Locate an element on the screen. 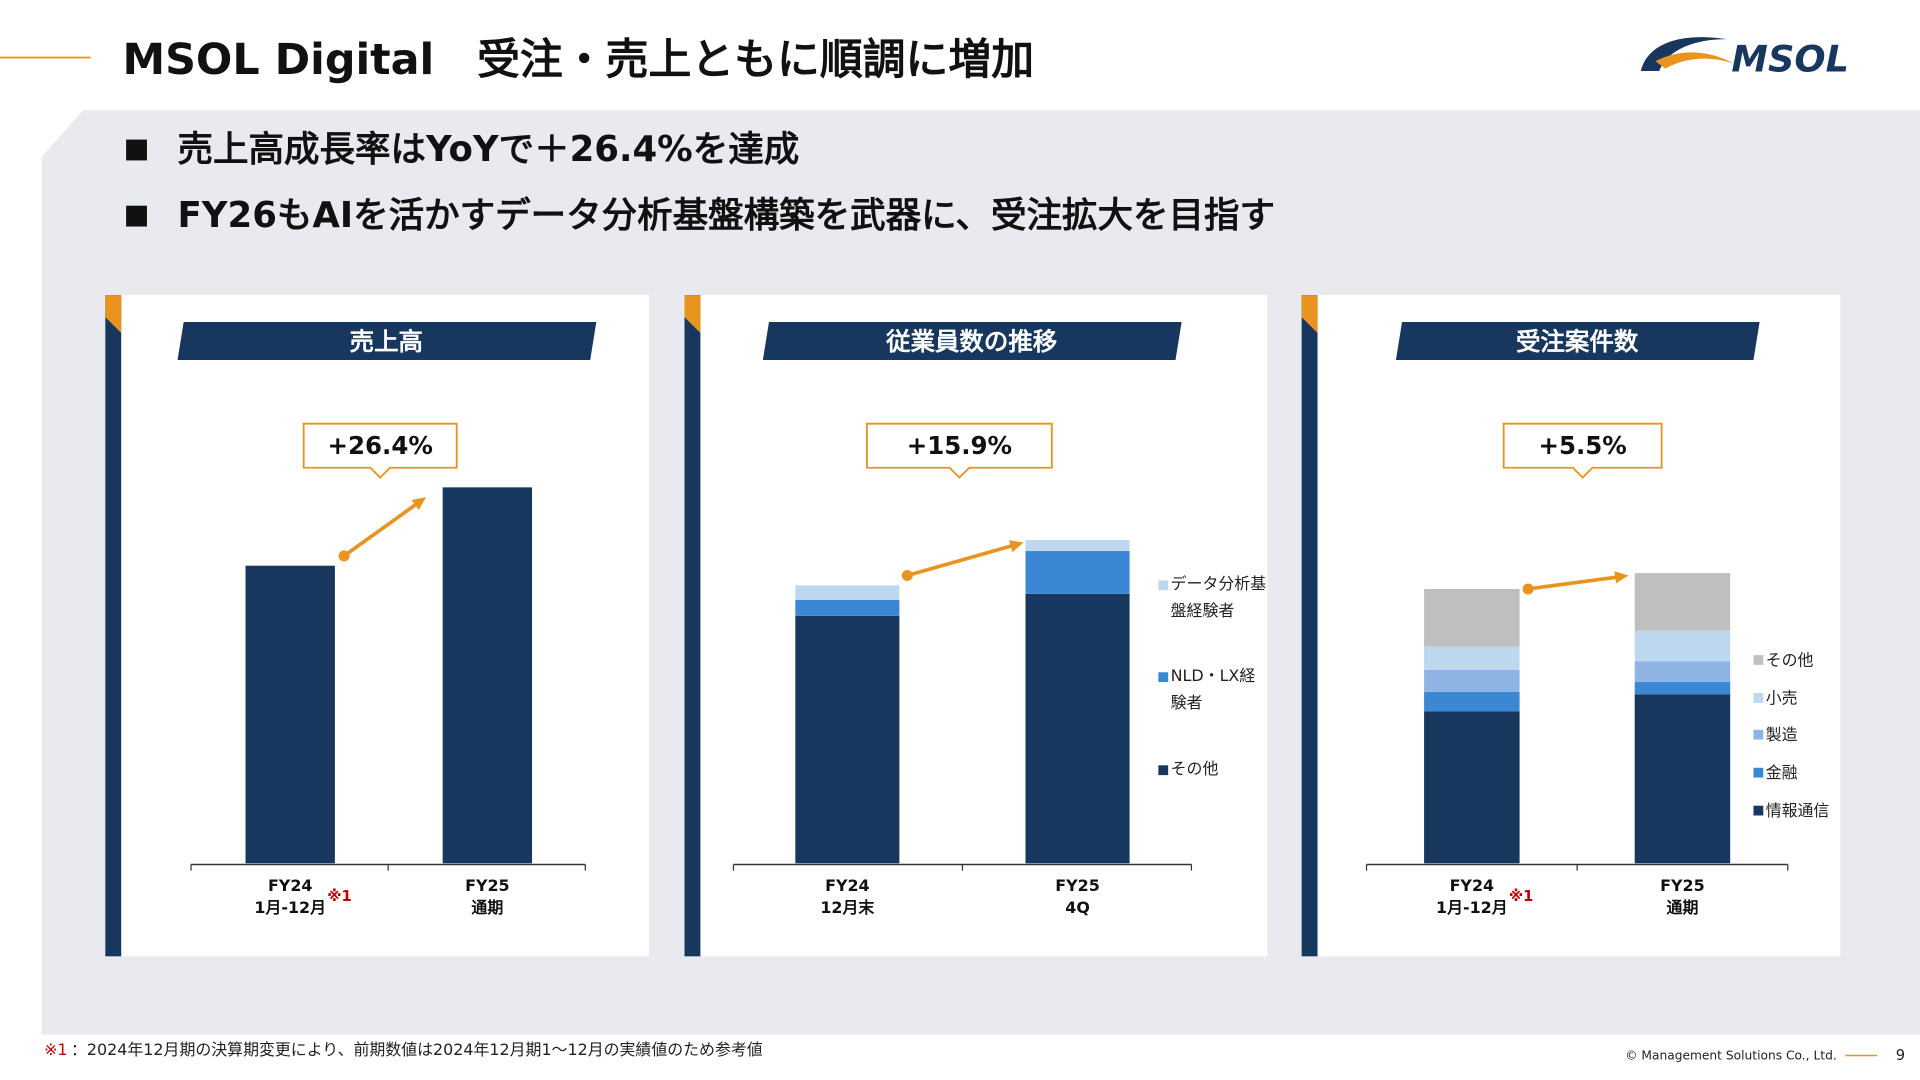 The image size is (1920, 1080). legend-label: 金融 is located at coordinates (1782, 772).